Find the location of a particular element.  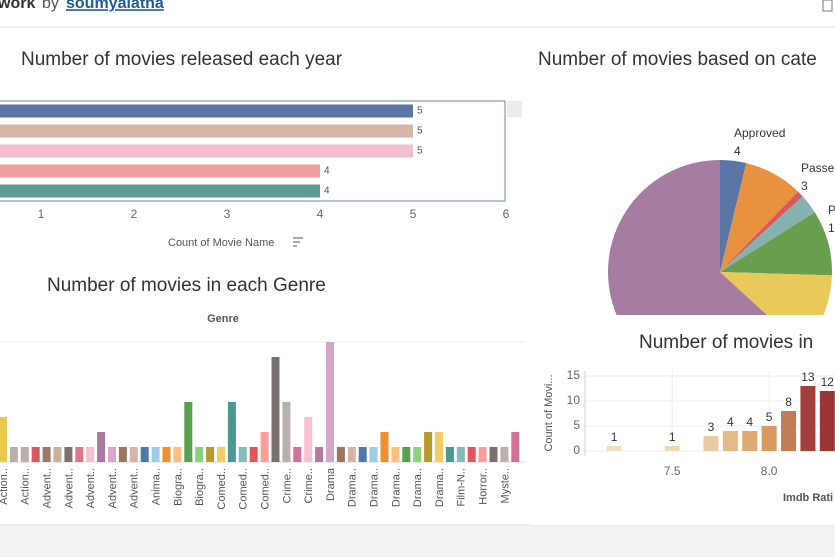

x-tick-label: 6 is located at coordinates (506, 214).